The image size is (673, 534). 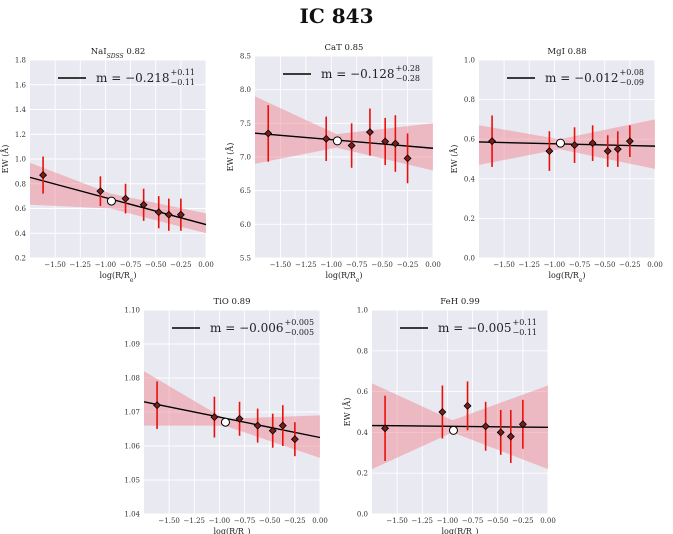 I want to click on panel-title: NaISDSS 0.82, so click(x=118, y=53).